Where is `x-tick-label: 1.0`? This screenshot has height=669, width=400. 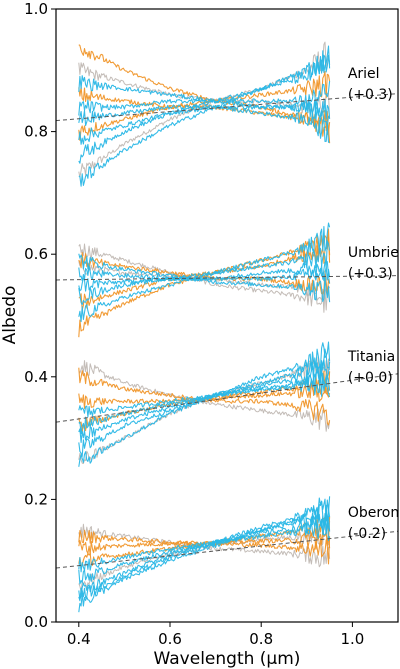 x-tick-label: 1.0 is located at coordinates (352, 639).